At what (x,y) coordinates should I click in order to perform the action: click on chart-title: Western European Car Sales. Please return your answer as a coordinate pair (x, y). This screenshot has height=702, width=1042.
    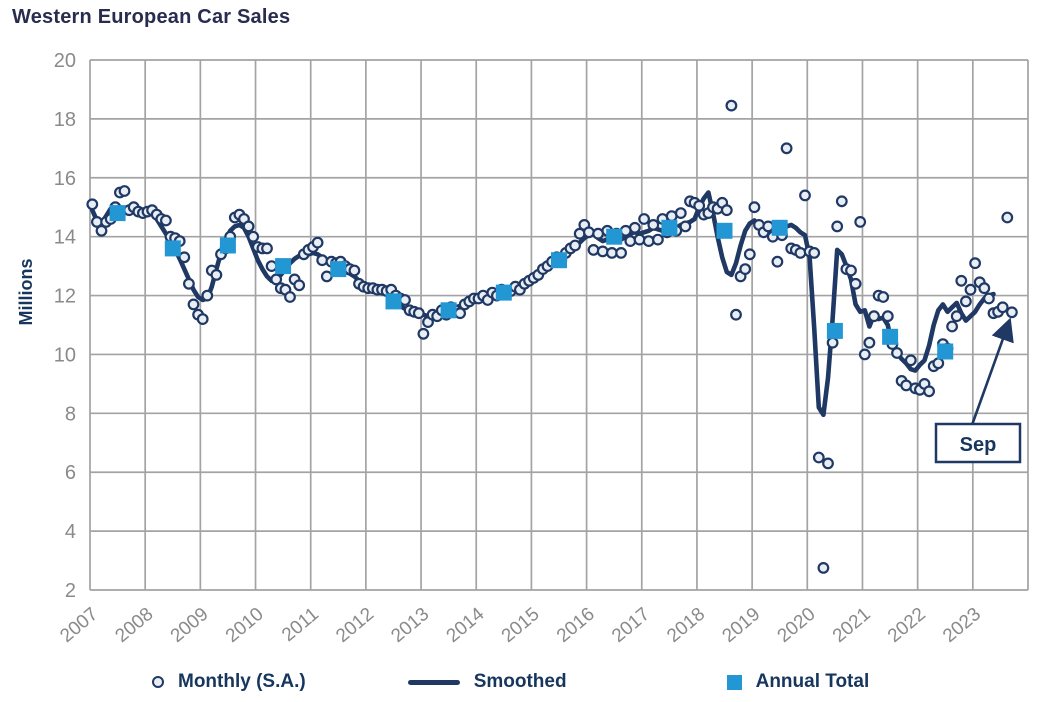
    Looking at the image, I should click on (151, 17).